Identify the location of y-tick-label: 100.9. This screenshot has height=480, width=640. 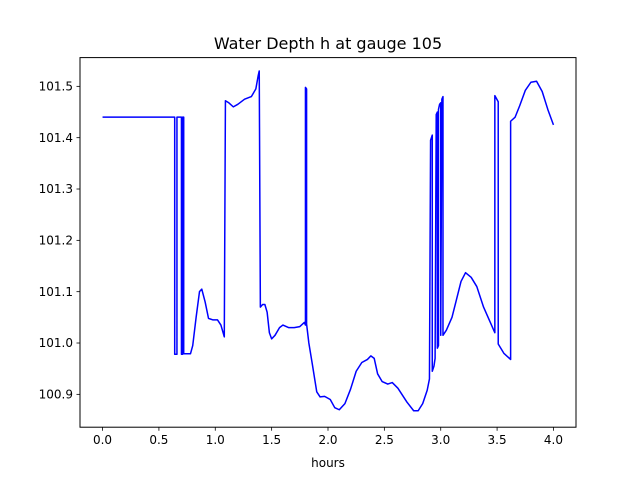
(56, 395).